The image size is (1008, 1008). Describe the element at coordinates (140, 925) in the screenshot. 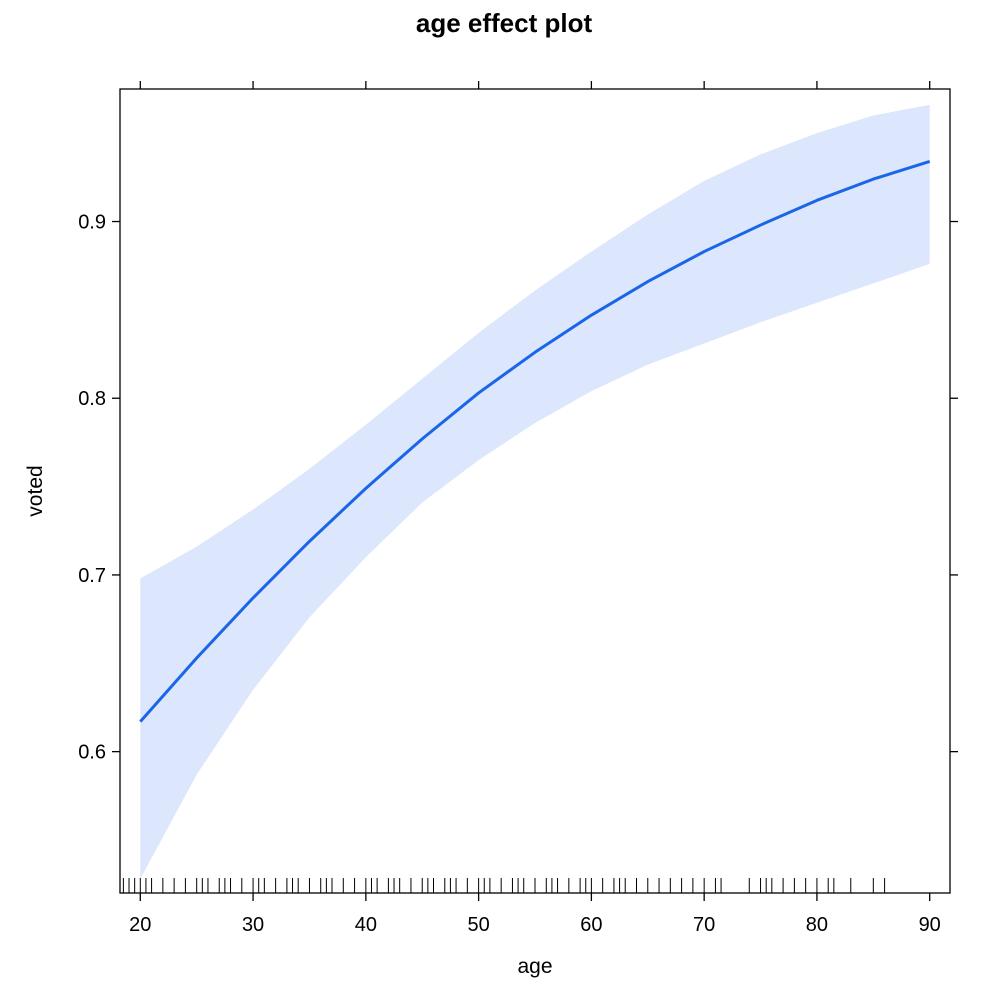

I see `x-tick-label: 20` at that location.